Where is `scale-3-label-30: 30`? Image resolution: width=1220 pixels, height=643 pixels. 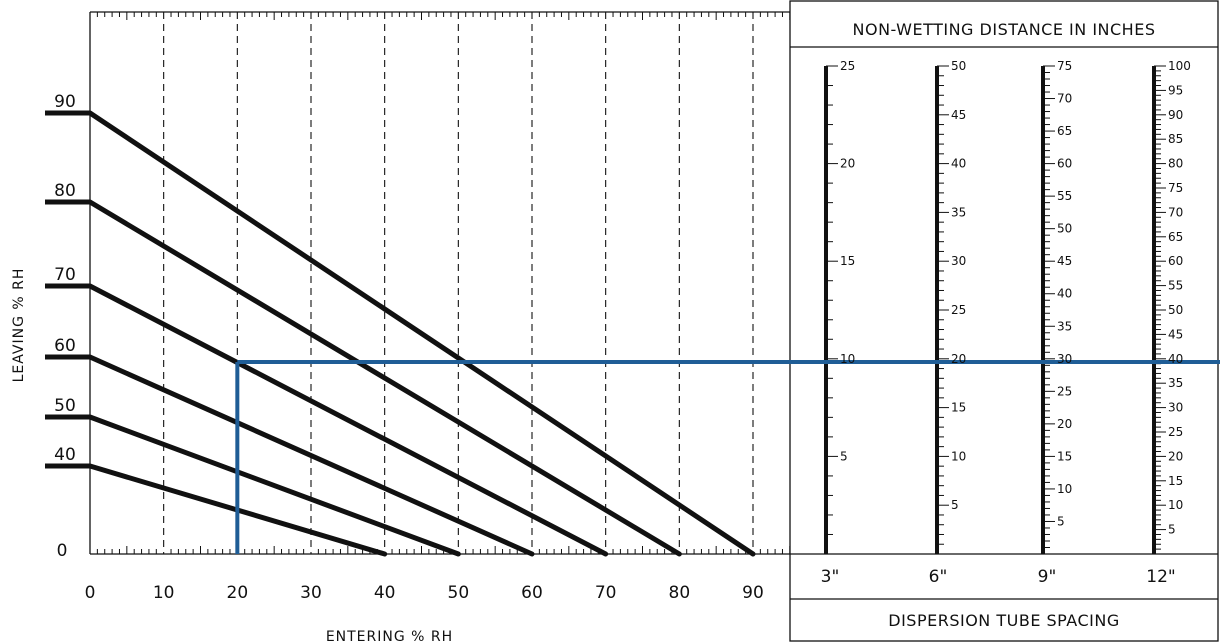
scale-3-label-30: 30 is located at coordinates (1064, 359).